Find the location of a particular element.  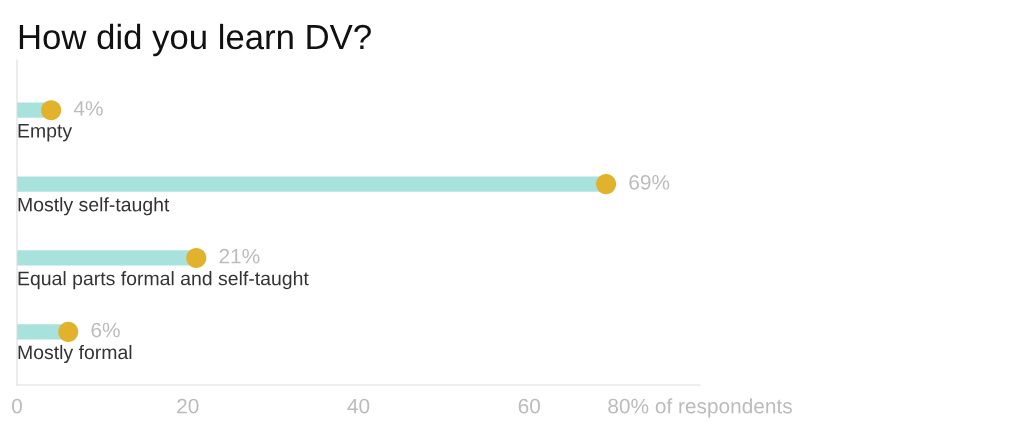

x-tick-label: 80% of respondents is located at coordinates (700, 408).